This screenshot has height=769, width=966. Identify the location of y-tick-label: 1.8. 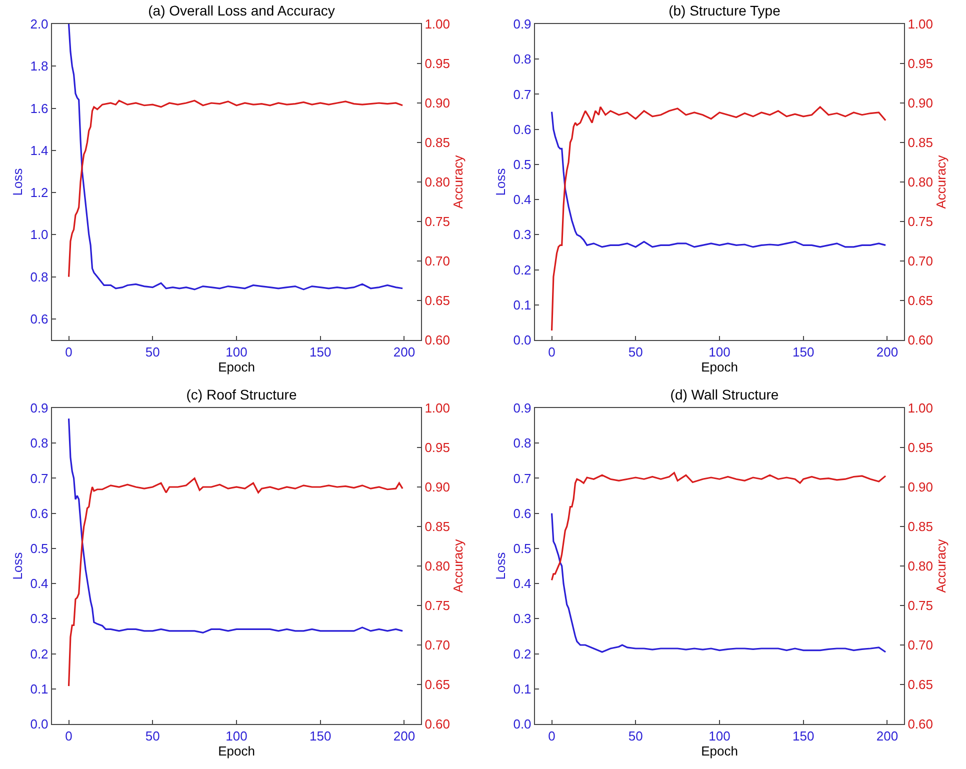
(39, 66).